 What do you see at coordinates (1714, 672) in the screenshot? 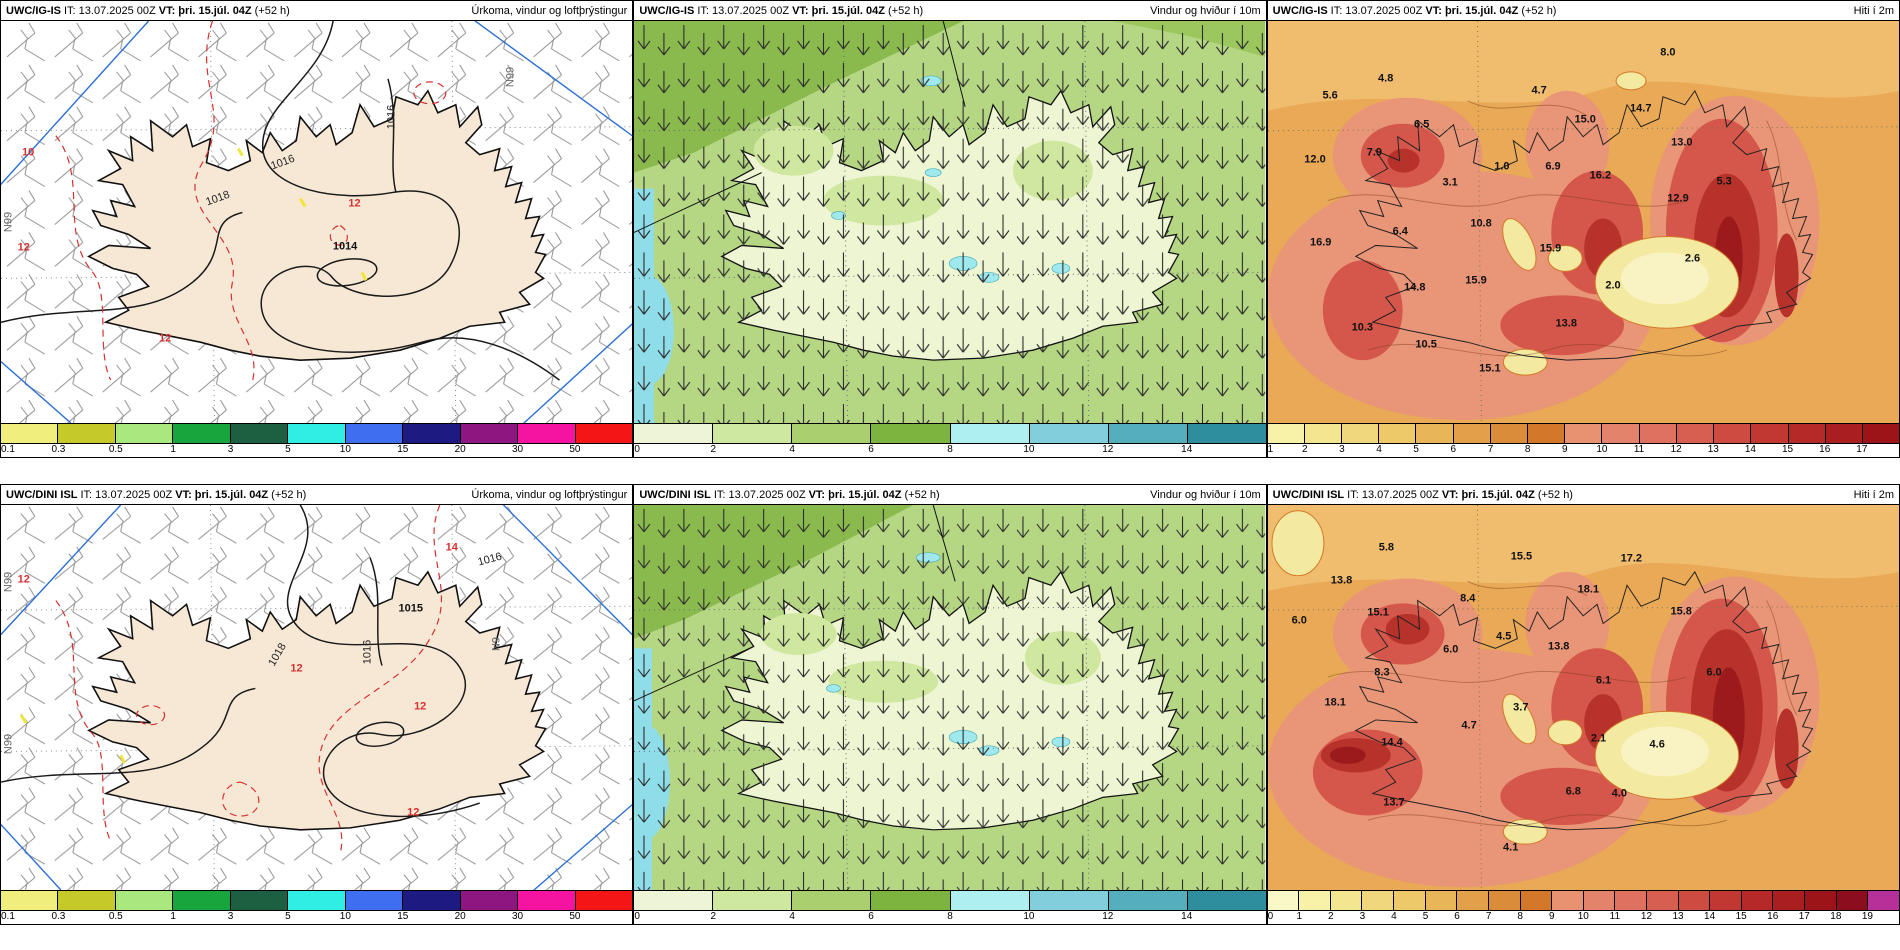
I see `map-value-label: 6.0` at bounding box center [1714, 672].